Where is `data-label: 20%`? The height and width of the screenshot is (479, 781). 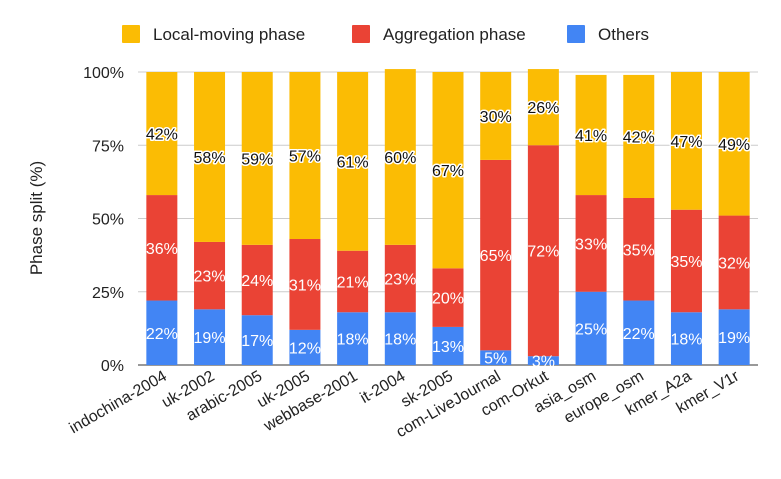 data-label: 20% is located at coordinates (448, 299).